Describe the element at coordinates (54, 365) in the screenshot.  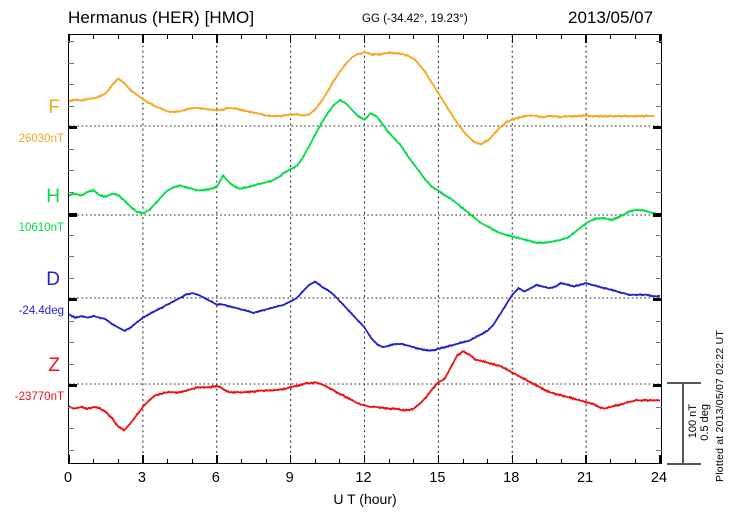
I see `component-letter-Z: Z` at that location.